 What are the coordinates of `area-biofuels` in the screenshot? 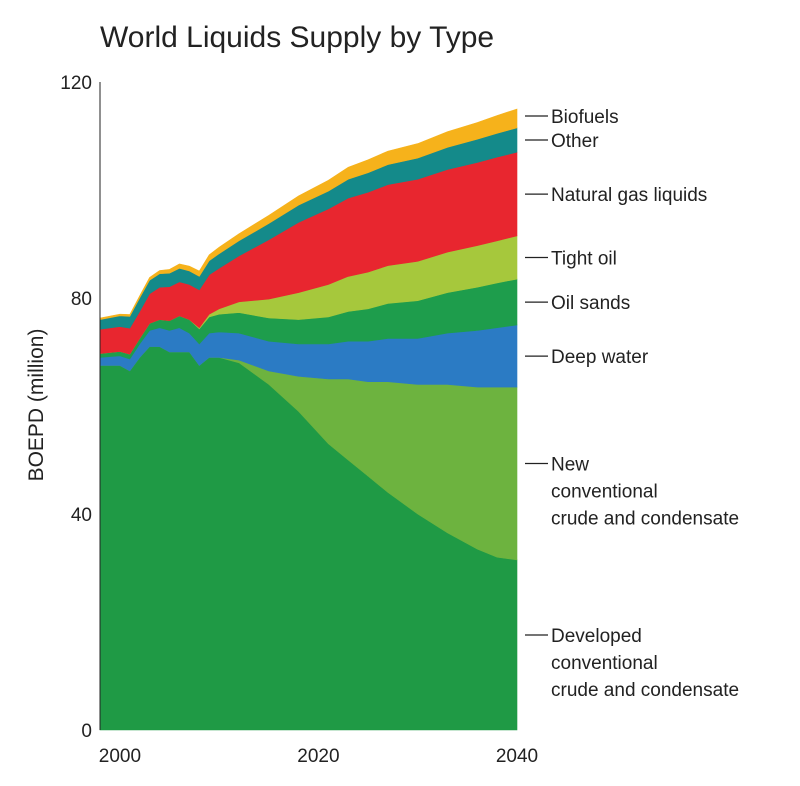 It's located at (308, 214).